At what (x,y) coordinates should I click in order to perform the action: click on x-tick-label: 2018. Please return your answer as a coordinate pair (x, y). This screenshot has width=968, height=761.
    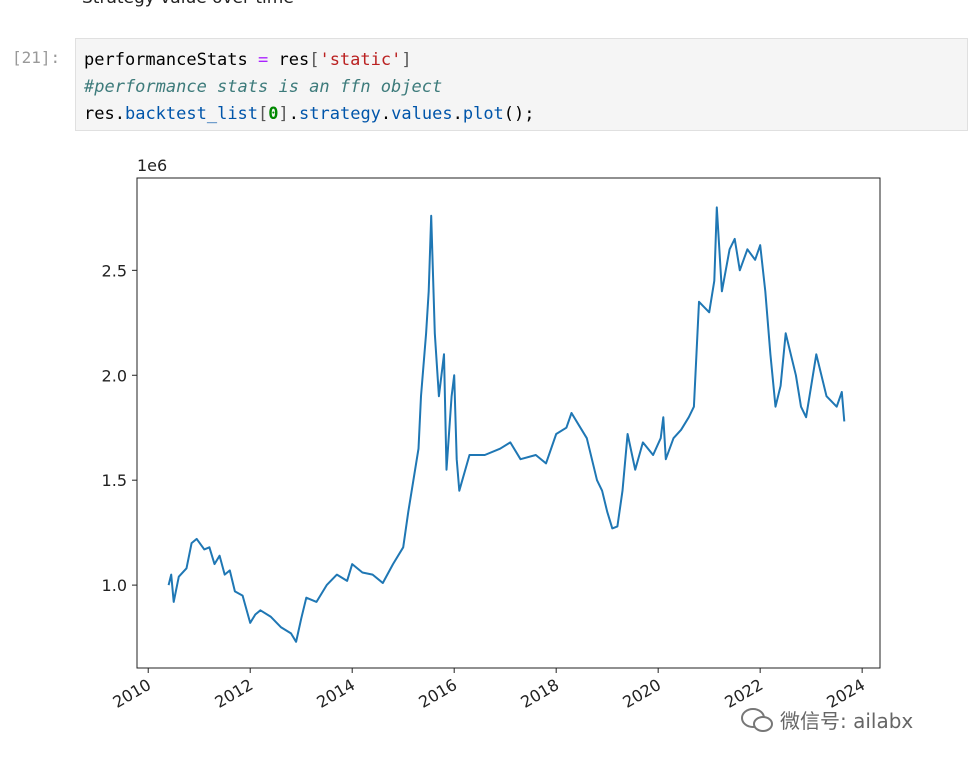
    Looking at the image, I should click on (539, 693).